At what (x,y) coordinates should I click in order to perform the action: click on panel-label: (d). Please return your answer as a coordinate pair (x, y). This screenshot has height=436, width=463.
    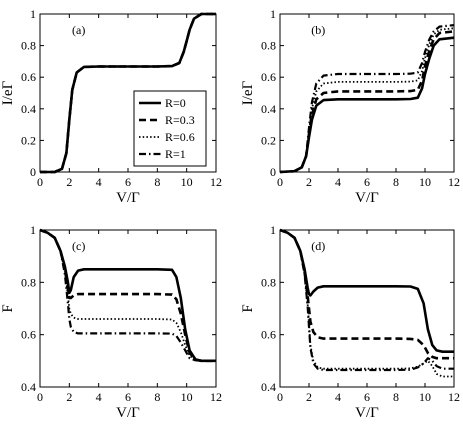
    Looking at the image, I should click on (318, 246).